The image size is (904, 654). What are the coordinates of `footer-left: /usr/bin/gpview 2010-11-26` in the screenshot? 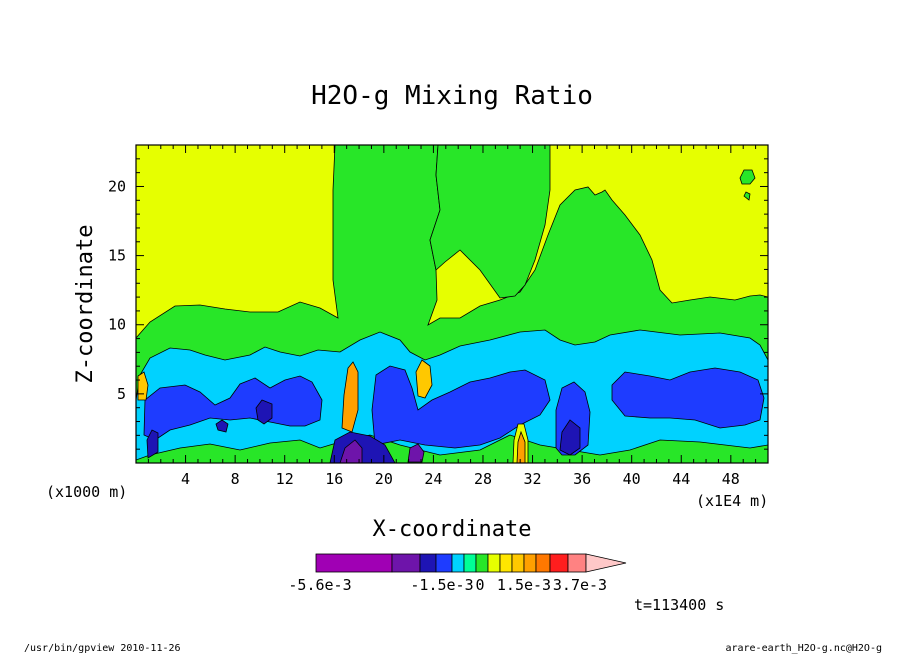 It's located at (102, 648).